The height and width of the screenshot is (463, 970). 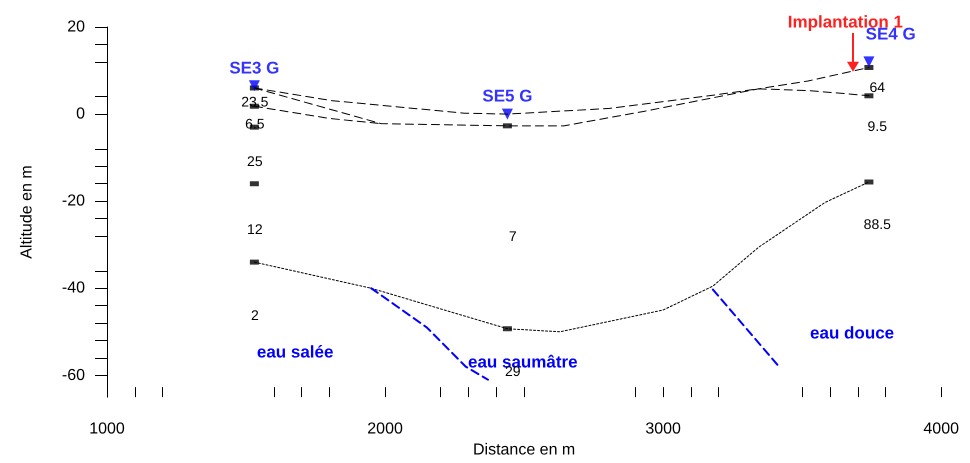 I want to click on y-axis-title: Altitude en m, so click(x=27, y=212).